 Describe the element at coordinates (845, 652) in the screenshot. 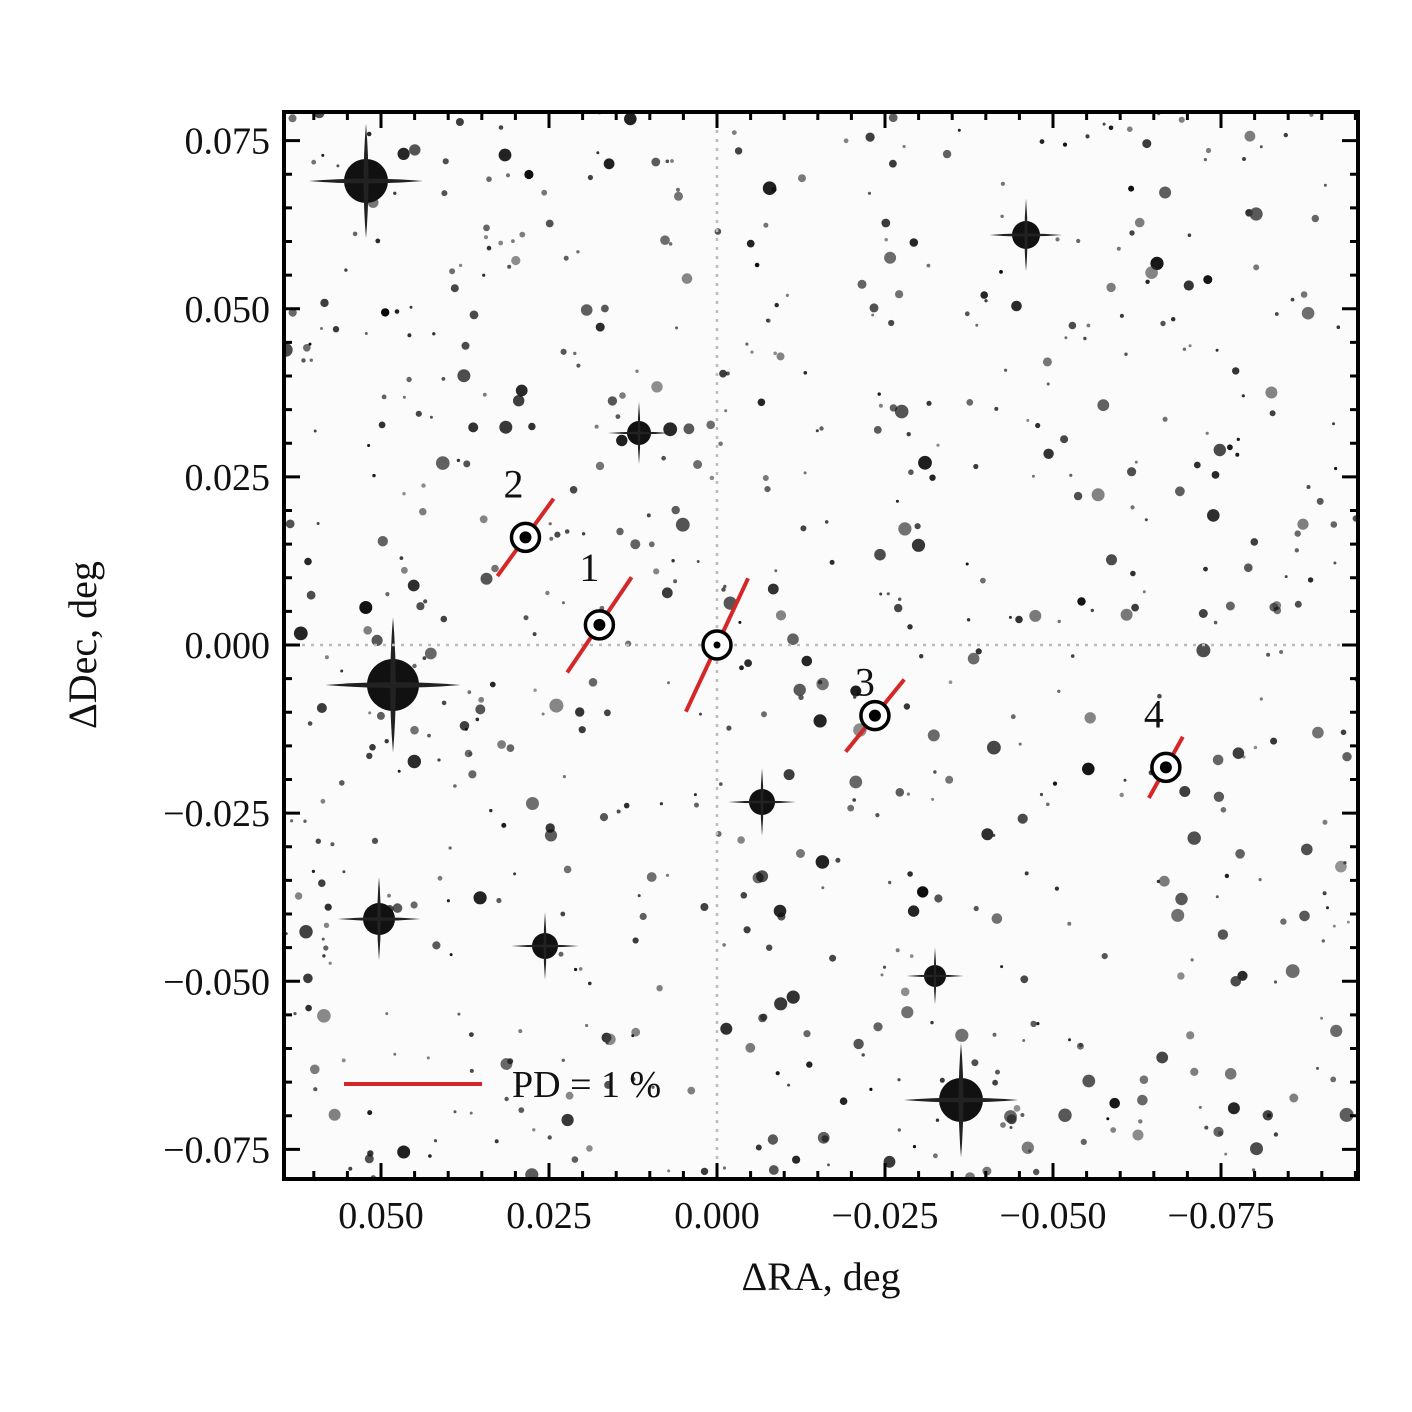

I see `target-markers` at that location.